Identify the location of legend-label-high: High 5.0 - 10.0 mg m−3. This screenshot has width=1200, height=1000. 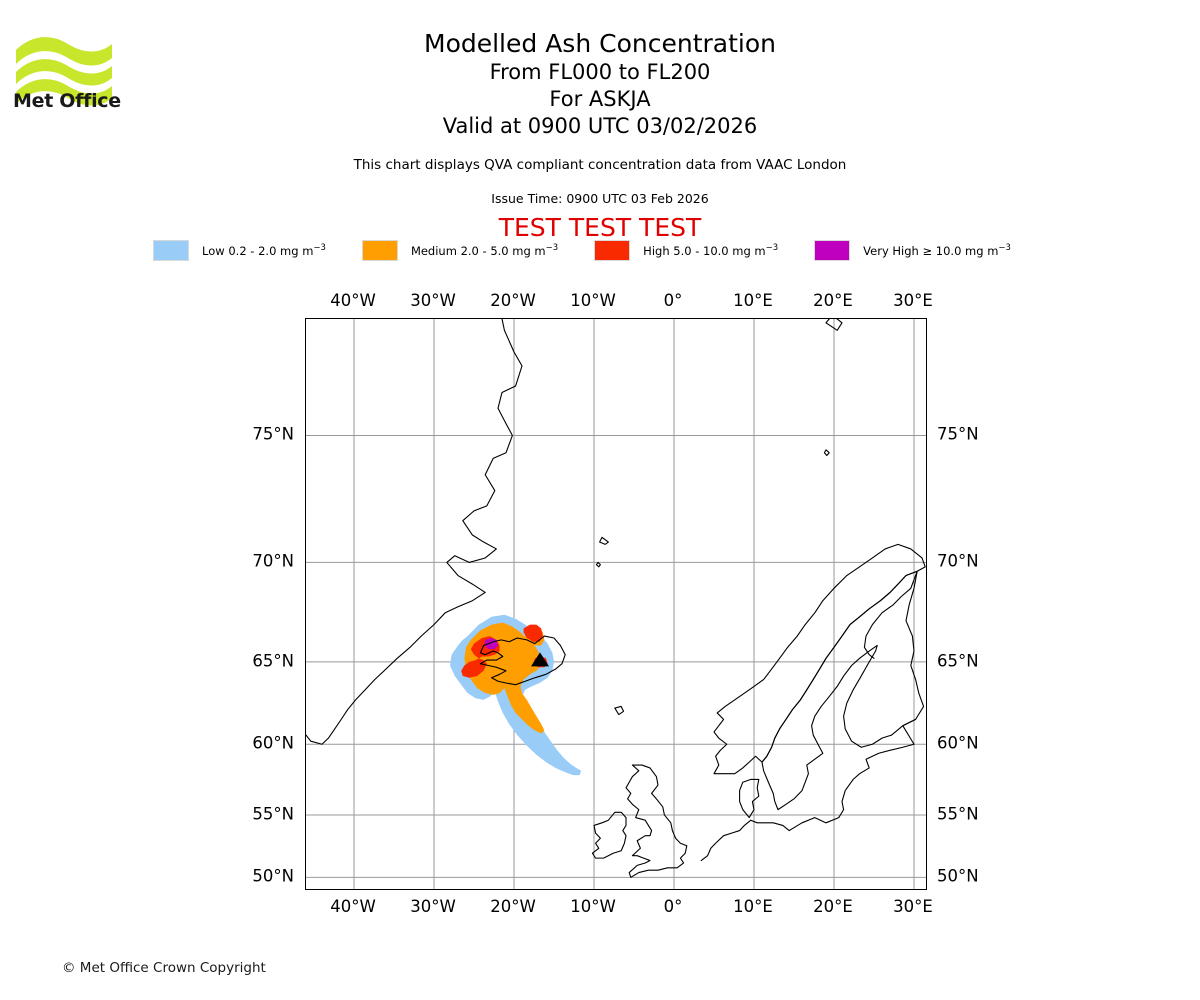
(711, 250).